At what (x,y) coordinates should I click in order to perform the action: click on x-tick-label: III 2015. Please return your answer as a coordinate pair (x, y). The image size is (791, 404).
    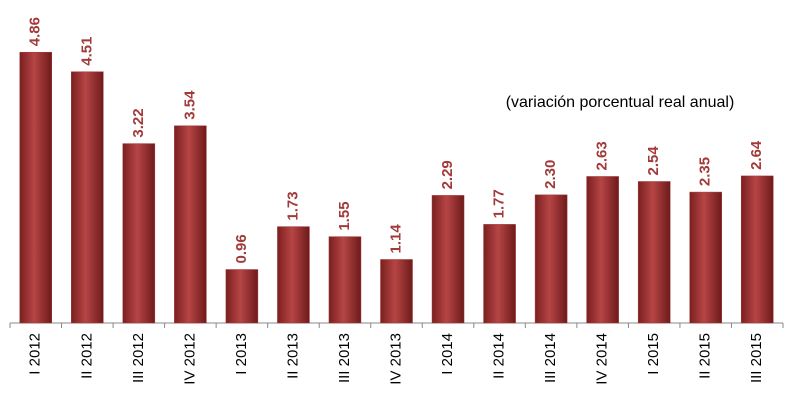
    Looking at the image, I should click on (756, 358).